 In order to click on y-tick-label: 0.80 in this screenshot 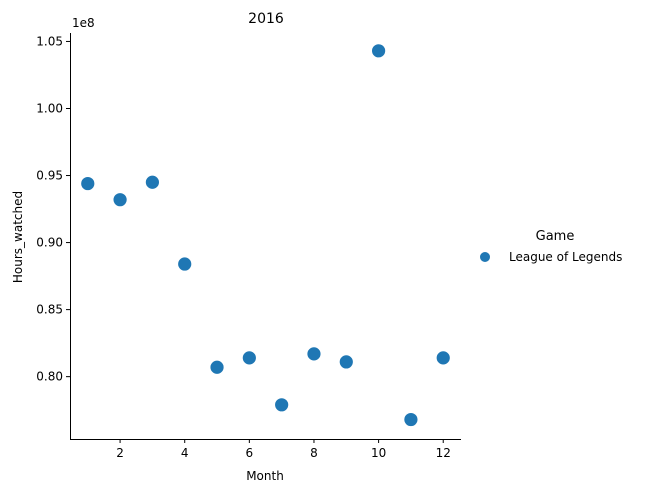, I will do `click(49, 377)`.